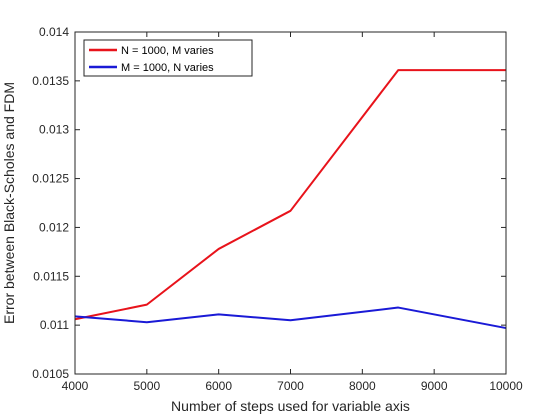 The width and height of the screenshot is (560, 420). What do you see at coordinates (167, 68) in the screenshot?
I see `legend-label-2: M = 1000, N varies` at bounding box center [167, 68].